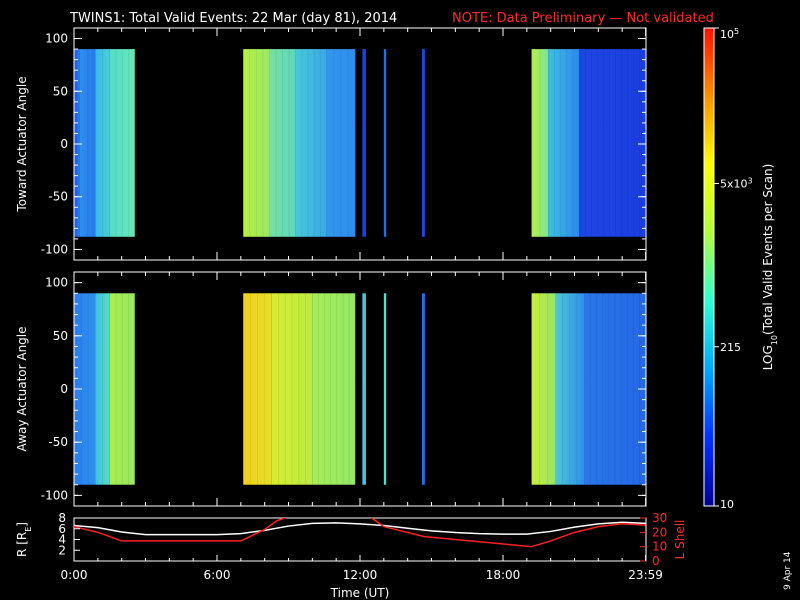 The width and height of the screenshot is (800, 600). Describe the element at coordinates (74, 575) in the screenshot. I see `x-tick-label: 0:00` at that location.